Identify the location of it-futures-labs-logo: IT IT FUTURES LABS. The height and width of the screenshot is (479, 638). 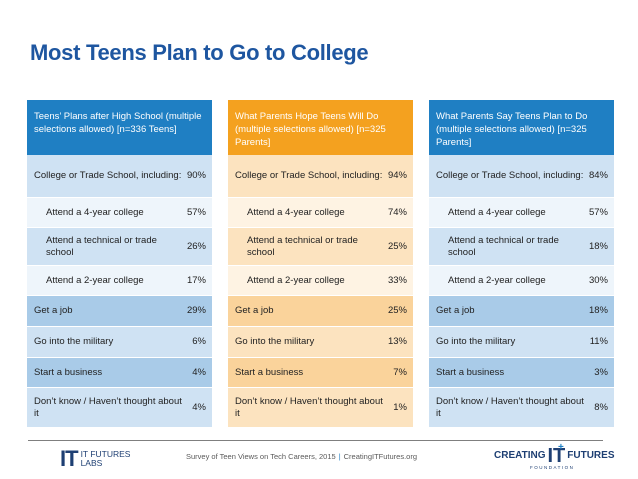
(95, 459).